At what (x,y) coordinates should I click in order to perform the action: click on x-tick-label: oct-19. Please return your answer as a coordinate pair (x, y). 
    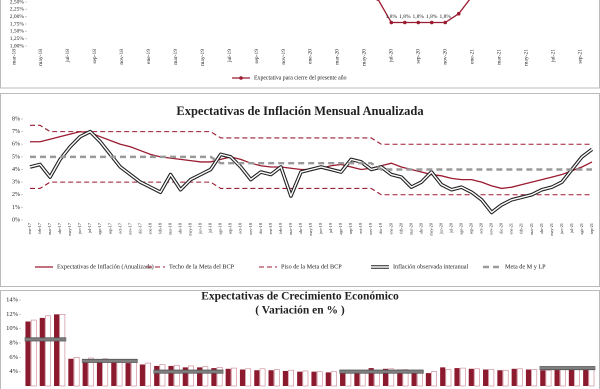
    Looking at the image, I should click on (360, 228).